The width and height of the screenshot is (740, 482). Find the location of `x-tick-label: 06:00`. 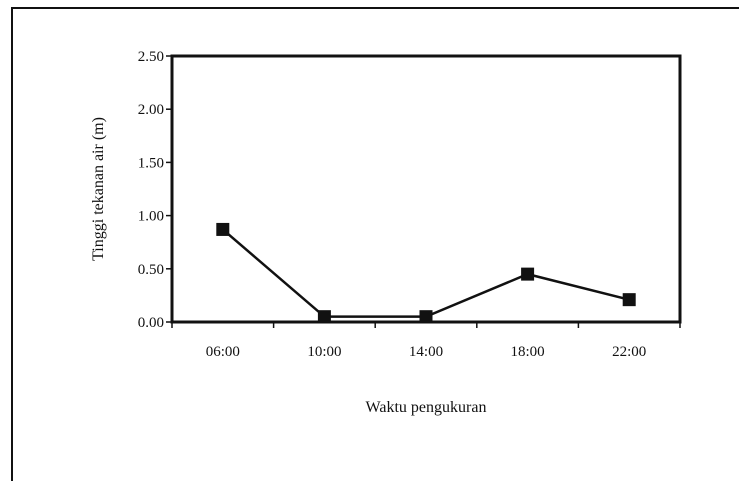

x-tick-label: 06:00 is located at coordinates (223, 352).